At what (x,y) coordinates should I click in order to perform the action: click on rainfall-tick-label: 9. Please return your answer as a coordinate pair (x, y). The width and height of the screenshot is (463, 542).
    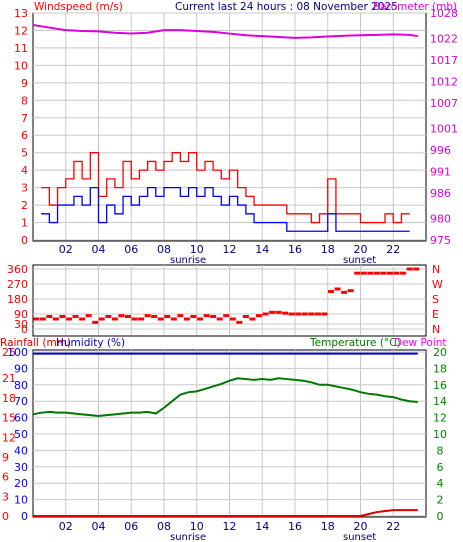
    Looking at the image, I should click on (5, 457).